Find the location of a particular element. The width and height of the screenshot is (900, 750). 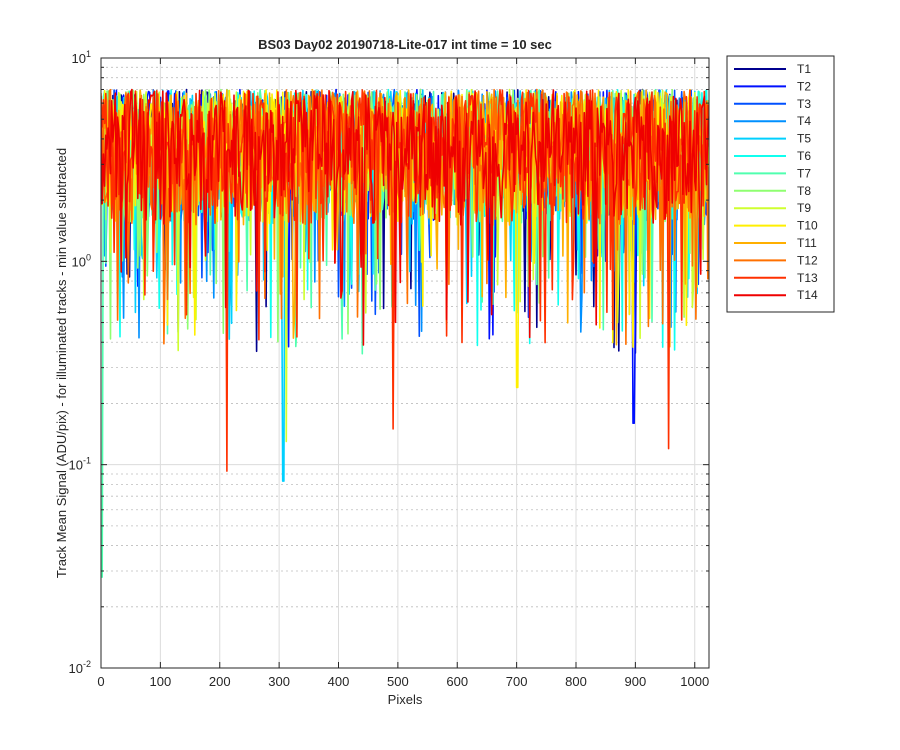

x-tick-label: 800 is located at coordinates (576, 681).